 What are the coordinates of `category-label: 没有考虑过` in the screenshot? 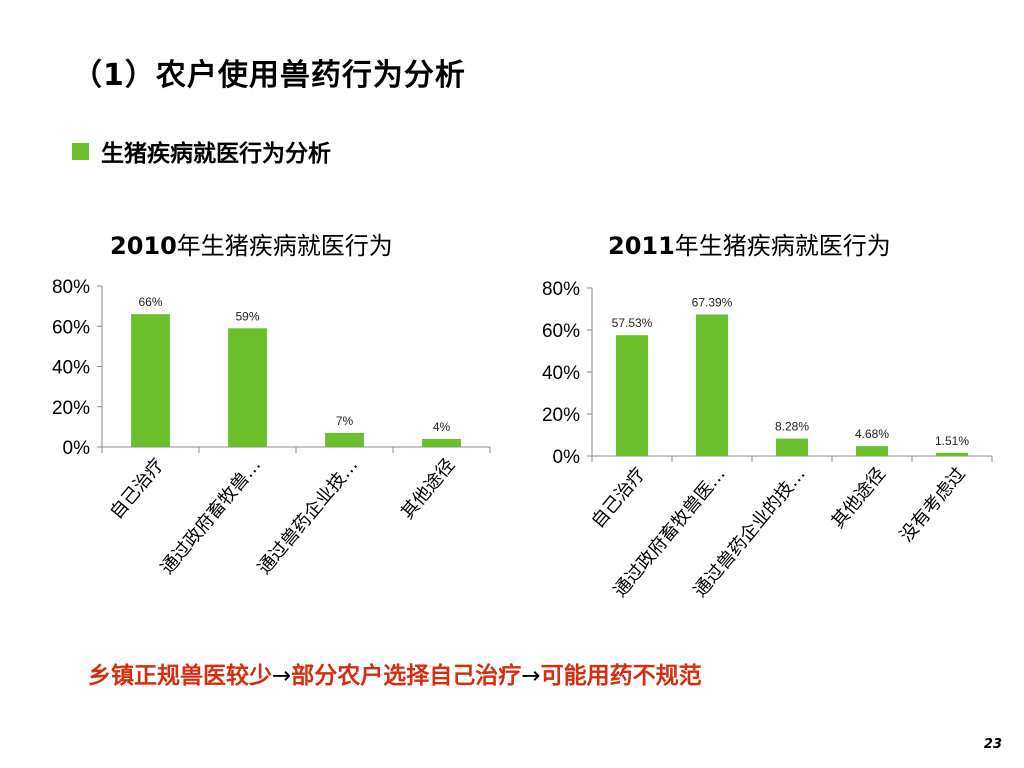 It's located at (933, 505).